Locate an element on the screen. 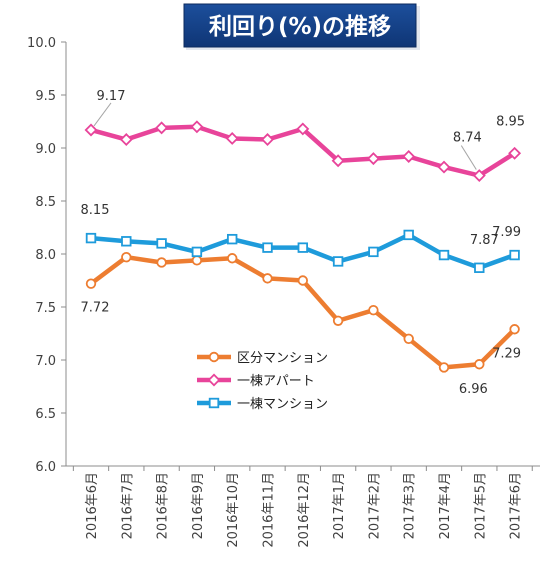 The image size is (552, 568). y-tick-label: 7.0 is located at coordinates (45, 361).